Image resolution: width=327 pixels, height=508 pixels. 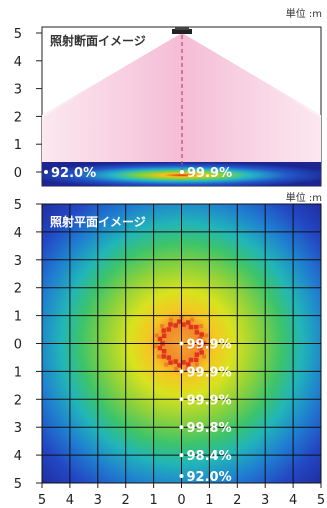 I want to click on plan-reading-label: 98.4%, so click(x=209, y=456).